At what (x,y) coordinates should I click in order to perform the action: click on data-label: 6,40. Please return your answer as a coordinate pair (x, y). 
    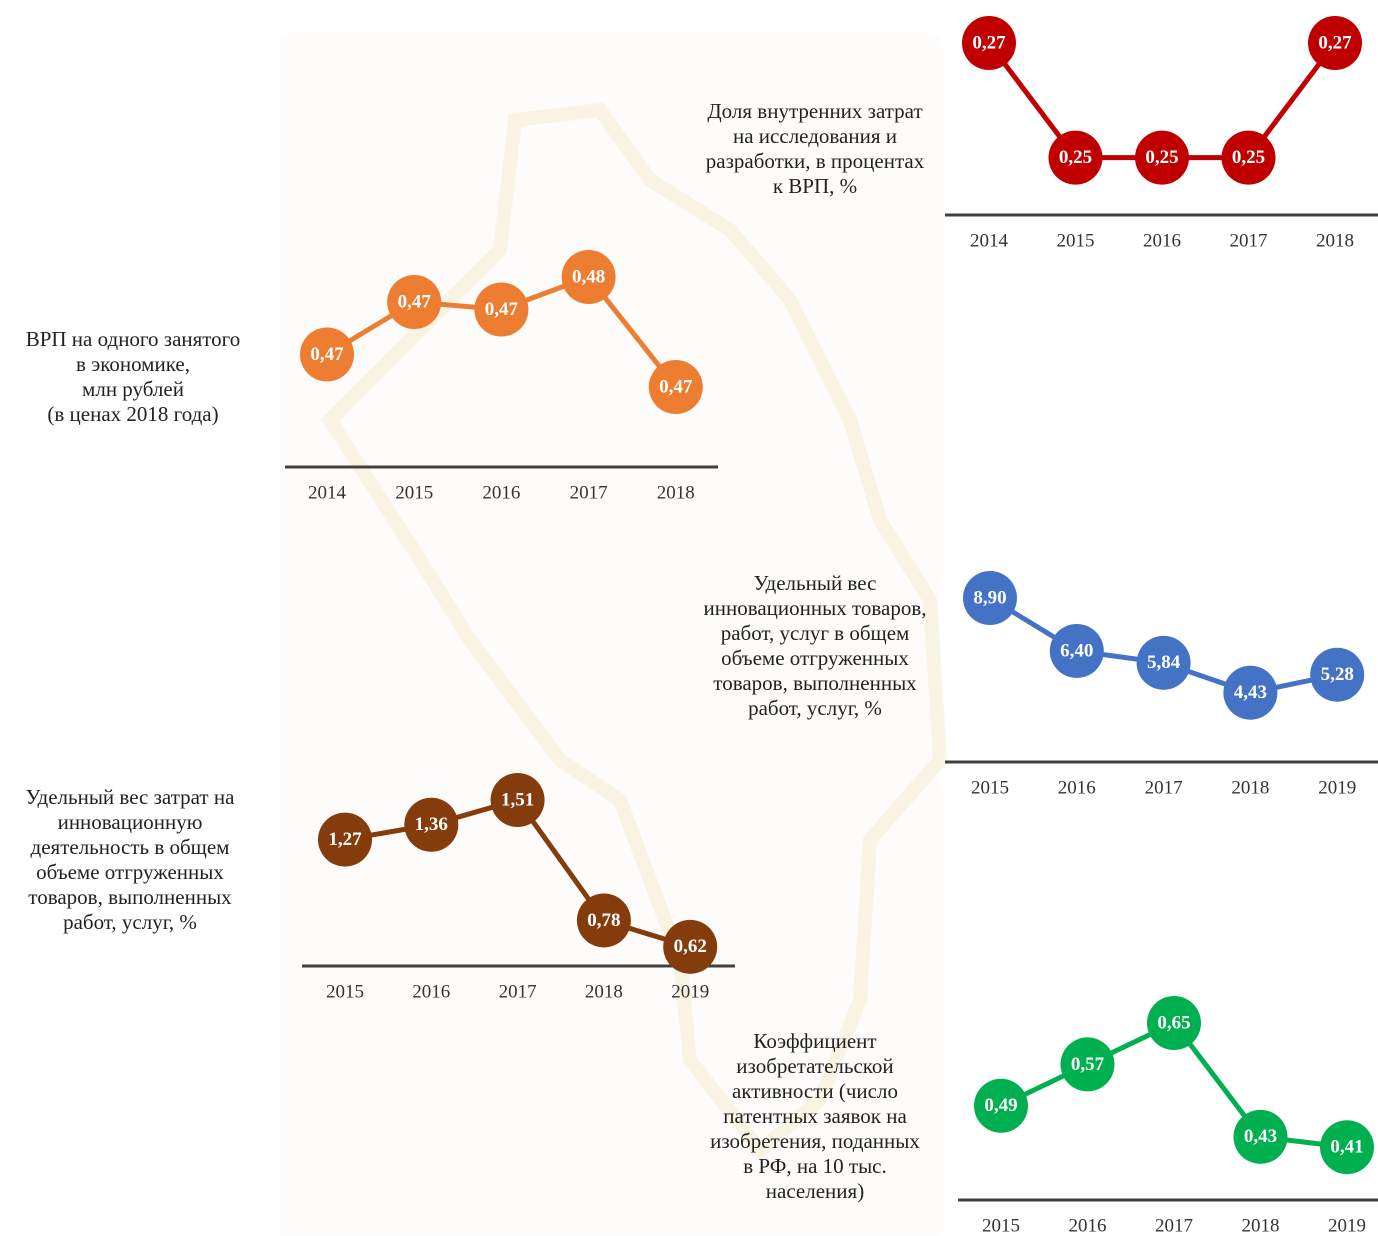
    Looking at the image, I should click on (1076, 650).